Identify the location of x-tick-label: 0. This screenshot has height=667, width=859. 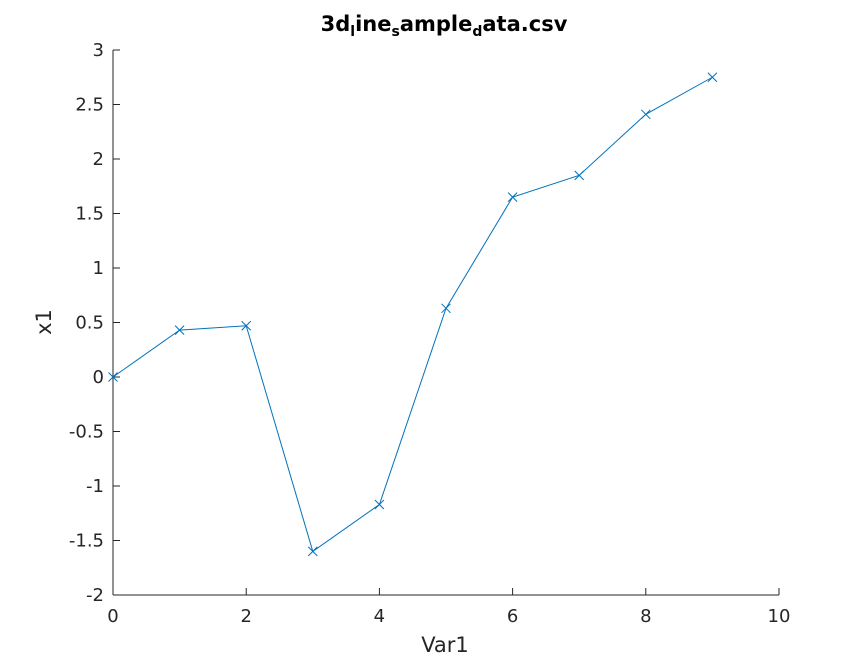
(112, 616).